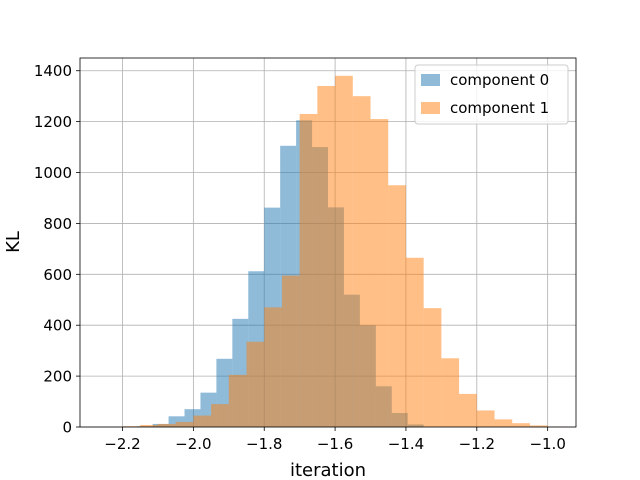 Image resolution: width=640 pixels, height=480 pixels. Describe the element at coordinates (499, 80) in the screenshot. I see `legend-label: component 0` at that location.